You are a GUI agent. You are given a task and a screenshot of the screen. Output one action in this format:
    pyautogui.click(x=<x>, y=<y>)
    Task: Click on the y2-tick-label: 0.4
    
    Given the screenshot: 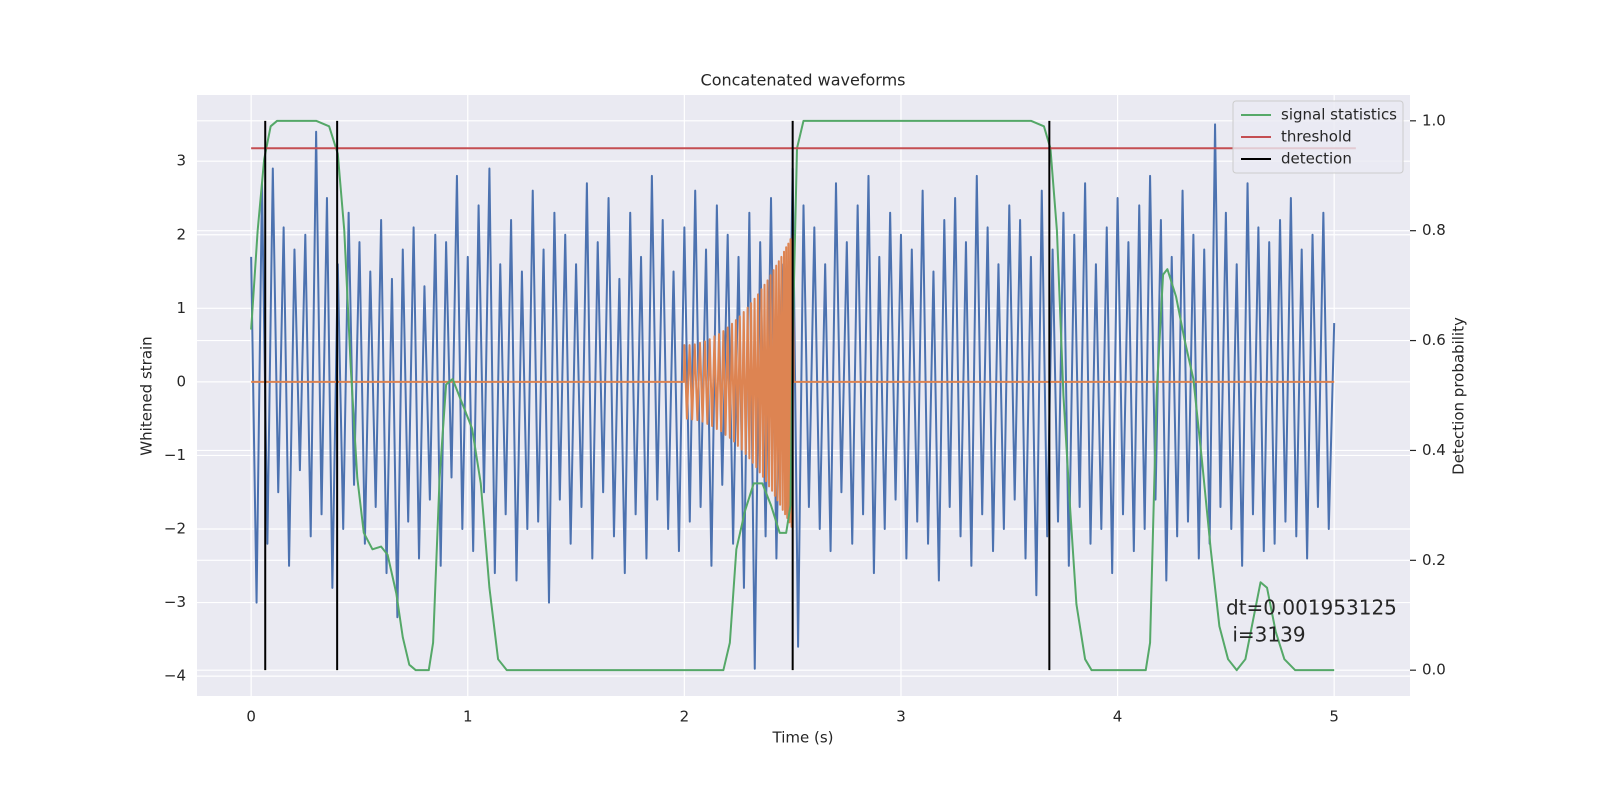 What is the action you would take?
    pyautogui.click(x=1434, y=450)
    